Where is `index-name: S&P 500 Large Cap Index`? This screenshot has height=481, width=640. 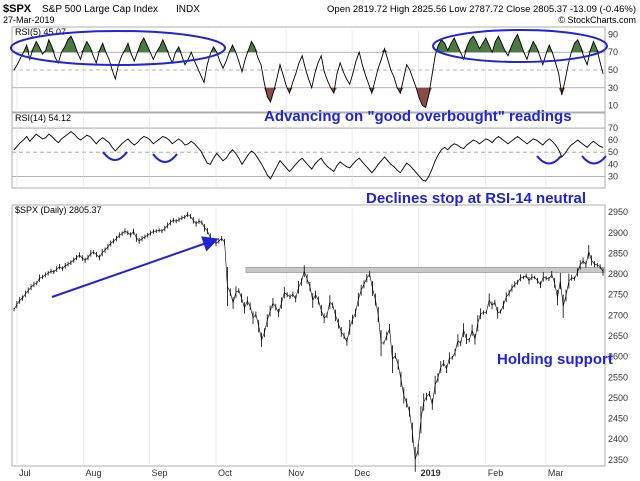
index-name: S&P 500 Large Cap Index is located at coordinates (100, 9).